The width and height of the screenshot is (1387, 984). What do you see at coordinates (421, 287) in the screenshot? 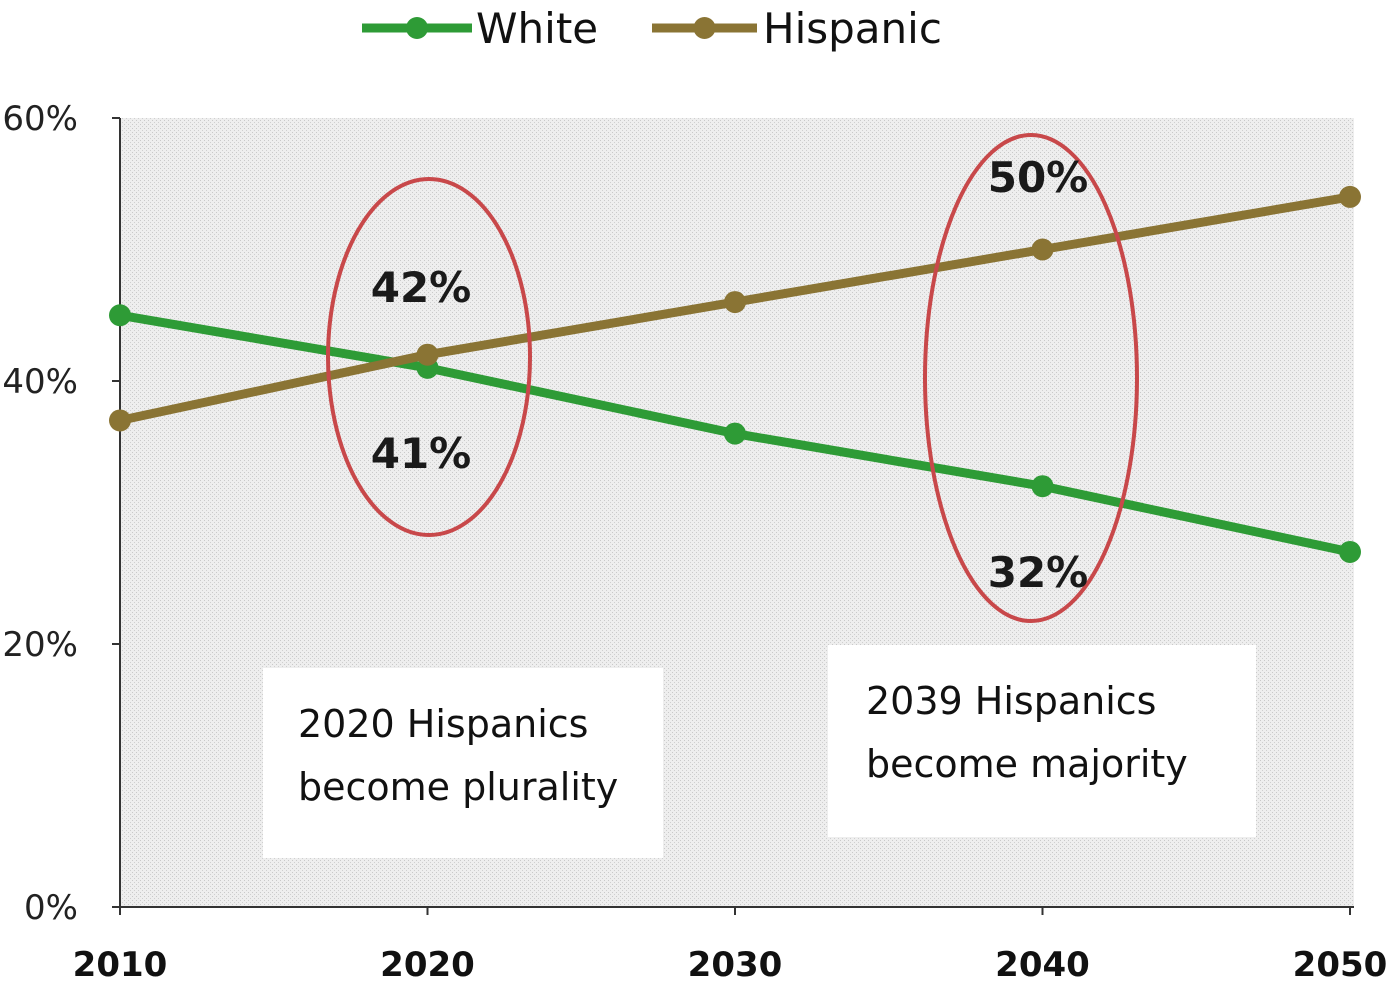
I see `label-hispanic-2020: 42%` at bounding box center [421, 287].